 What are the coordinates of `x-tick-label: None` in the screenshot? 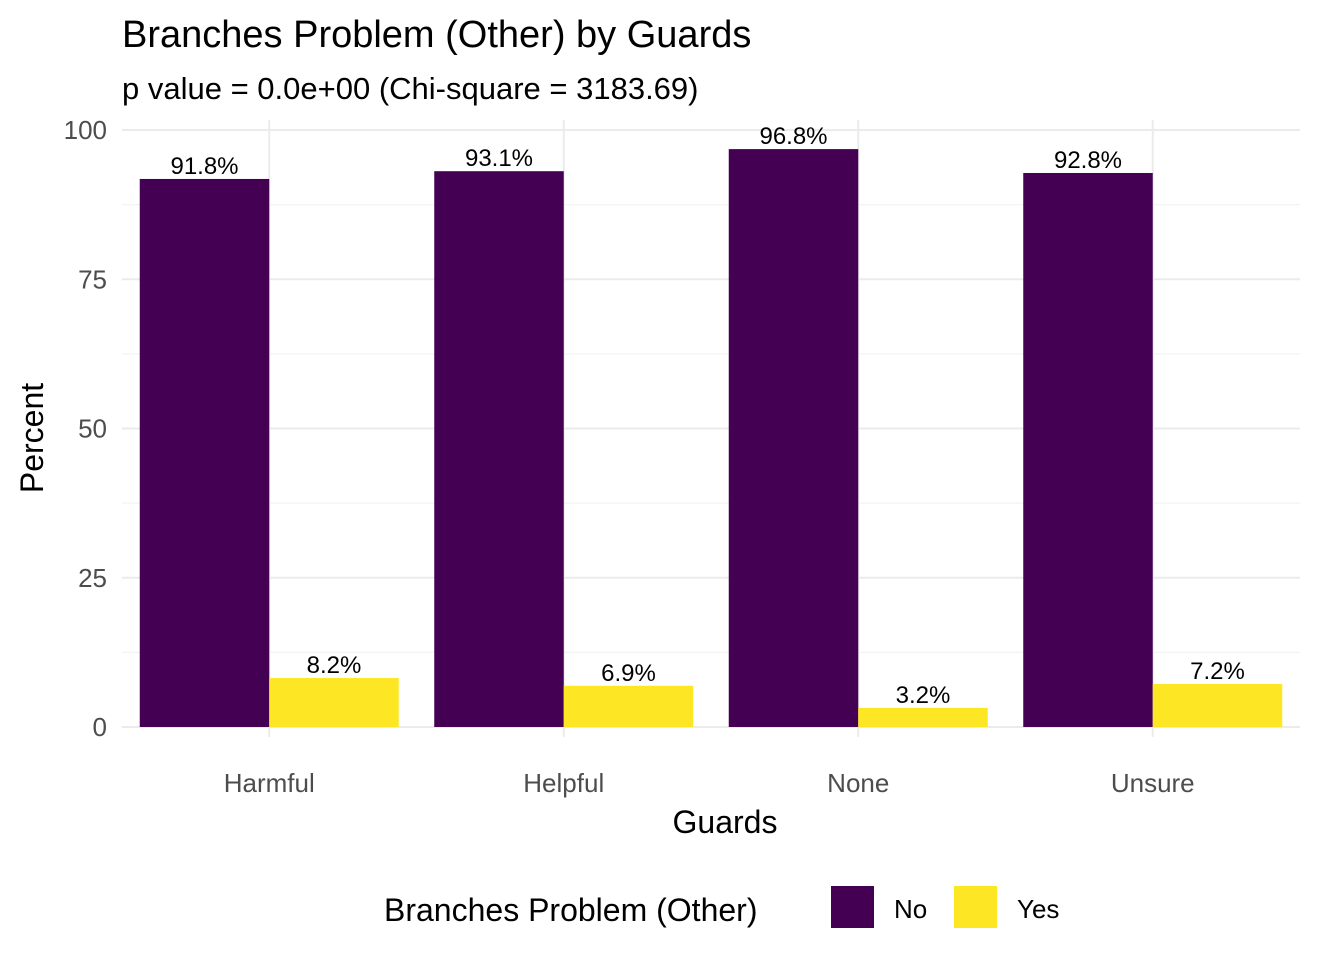 It's located at (858, 783).